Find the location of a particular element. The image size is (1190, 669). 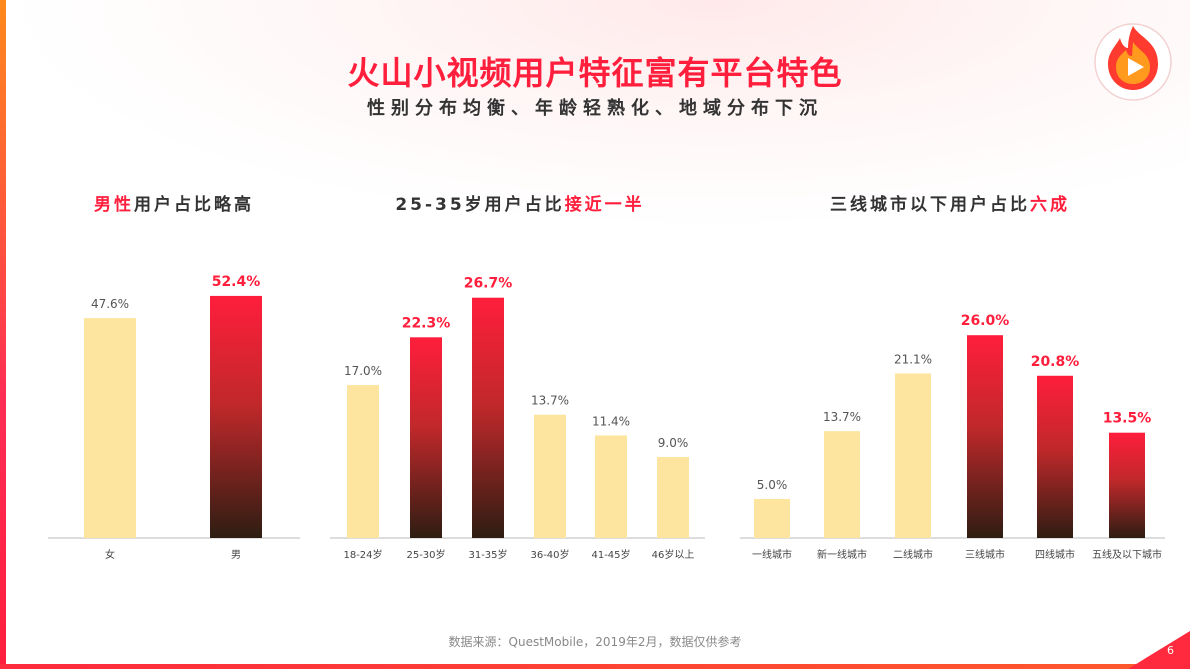

data-label: 26.0% is located at coordinates (985, 321).